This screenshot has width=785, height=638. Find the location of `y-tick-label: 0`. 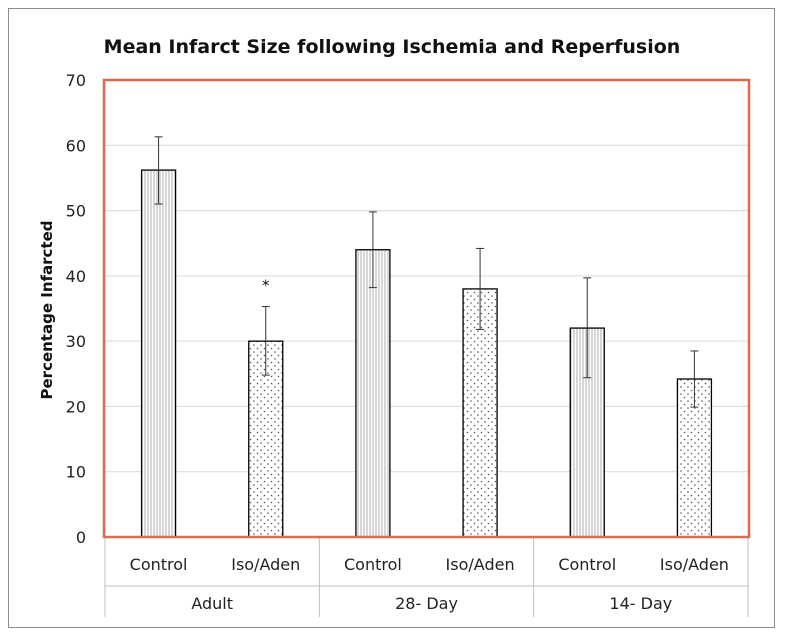

y-tick-label: 0 is located at coordinates (81, 537).